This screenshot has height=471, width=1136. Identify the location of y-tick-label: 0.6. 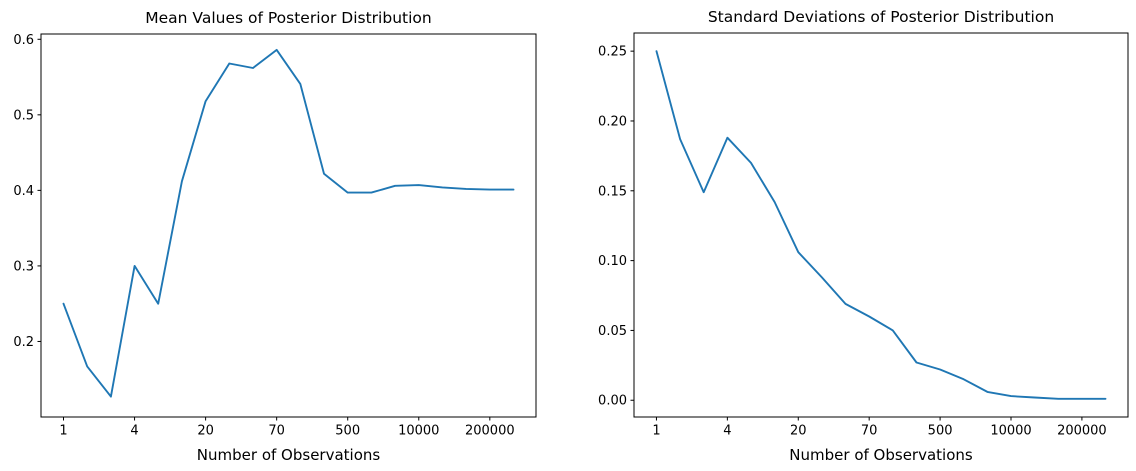
(23, 40).